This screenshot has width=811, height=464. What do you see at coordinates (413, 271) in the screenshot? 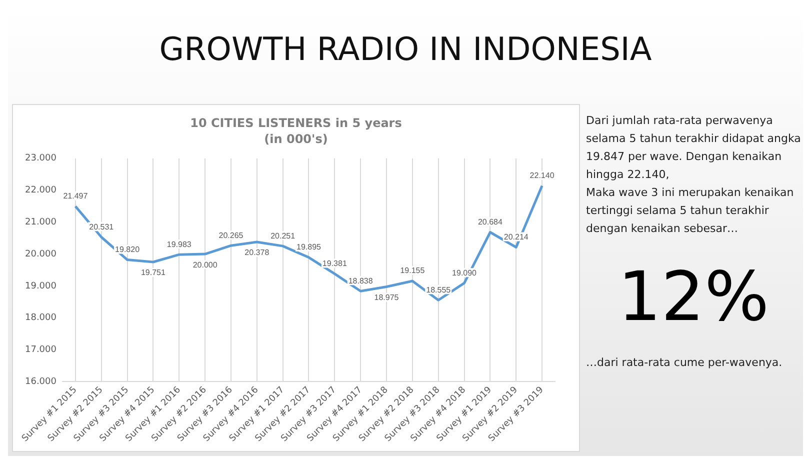
I see `data-label: 19.155` at bounding box center [413, 271].